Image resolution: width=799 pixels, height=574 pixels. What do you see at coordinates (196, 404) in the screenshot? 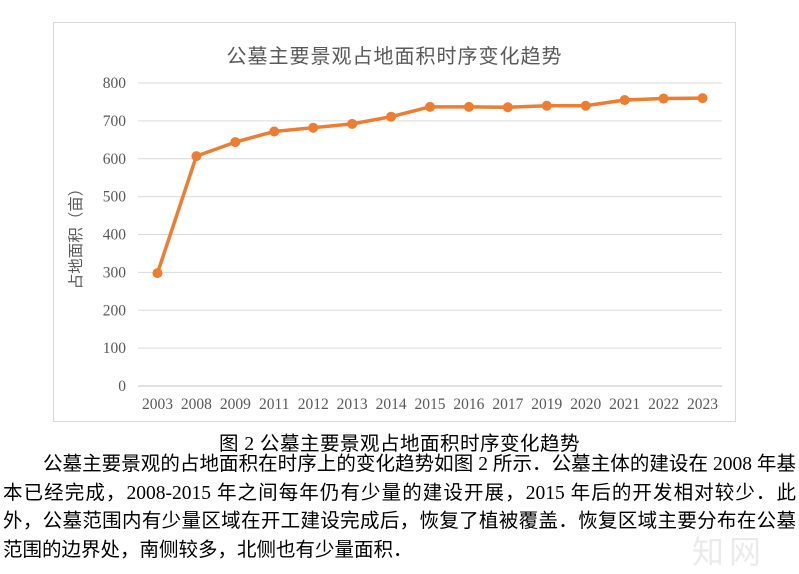
I see `x-tick-label: 2008` at bounding box center [196, 404].